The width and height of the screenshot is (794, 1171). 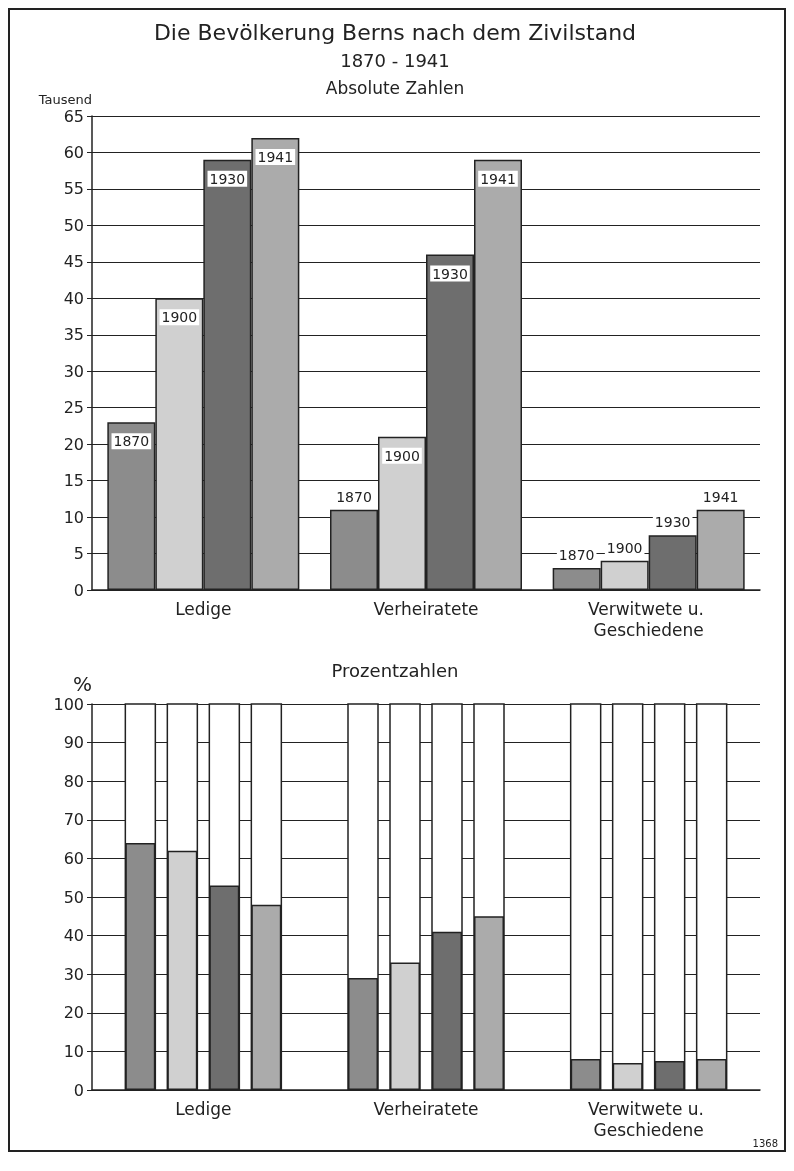 I want to click on y-tick-label: 80, so click(x=73, y=781).